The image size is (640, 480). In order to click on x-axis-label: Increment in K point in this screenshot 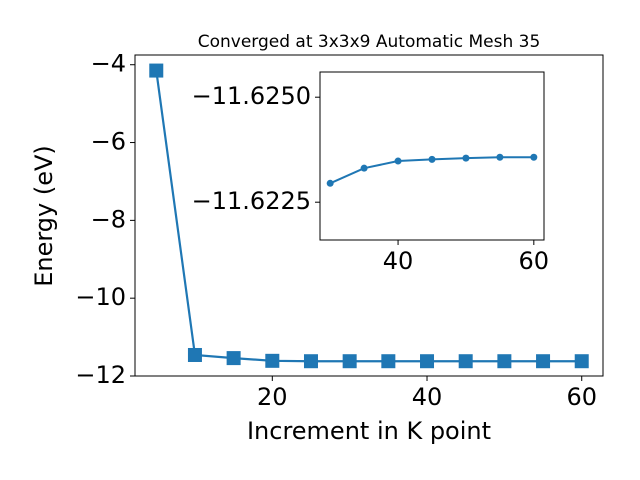, I will do `click(369, 431)`.